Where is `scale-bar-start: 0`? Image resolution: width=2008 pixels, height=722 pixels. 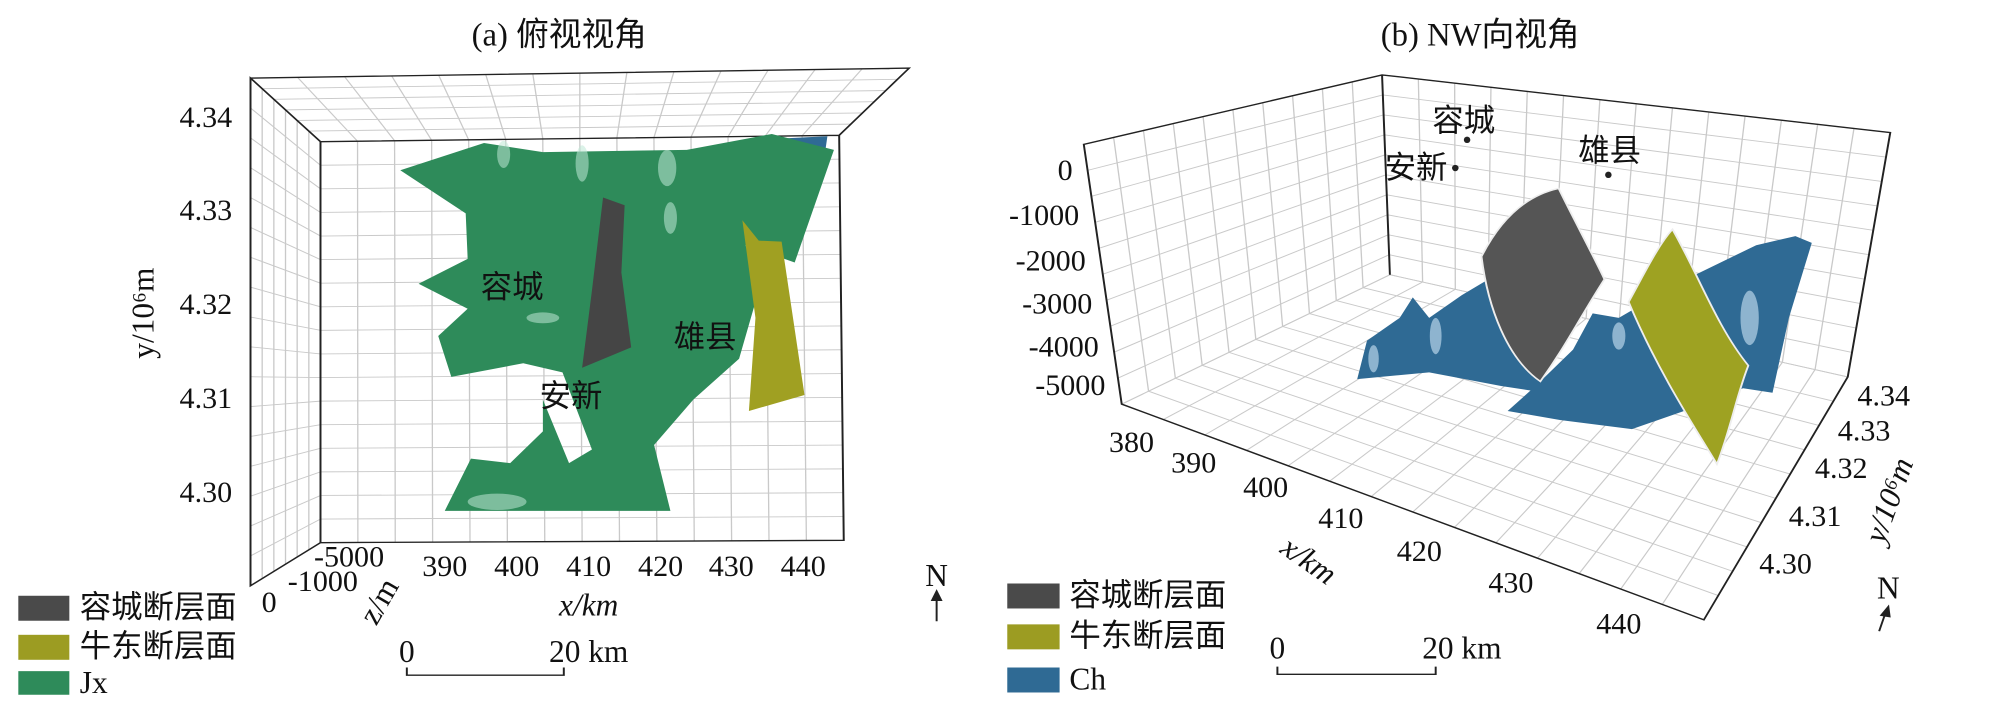 scale-bar-start: 0 is located at coordinates (407, 651).